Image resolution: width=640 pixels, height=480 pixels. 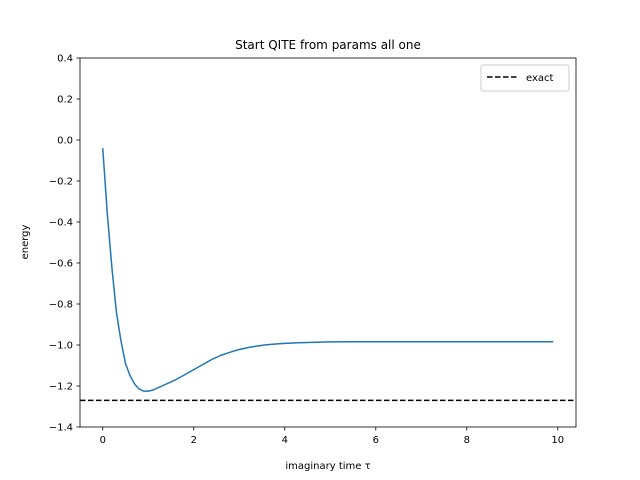 What do you see at coordinates (65, 100) in the screenshot?
I see `y-tick-label: 0.2` at bounding box center [65, 100].